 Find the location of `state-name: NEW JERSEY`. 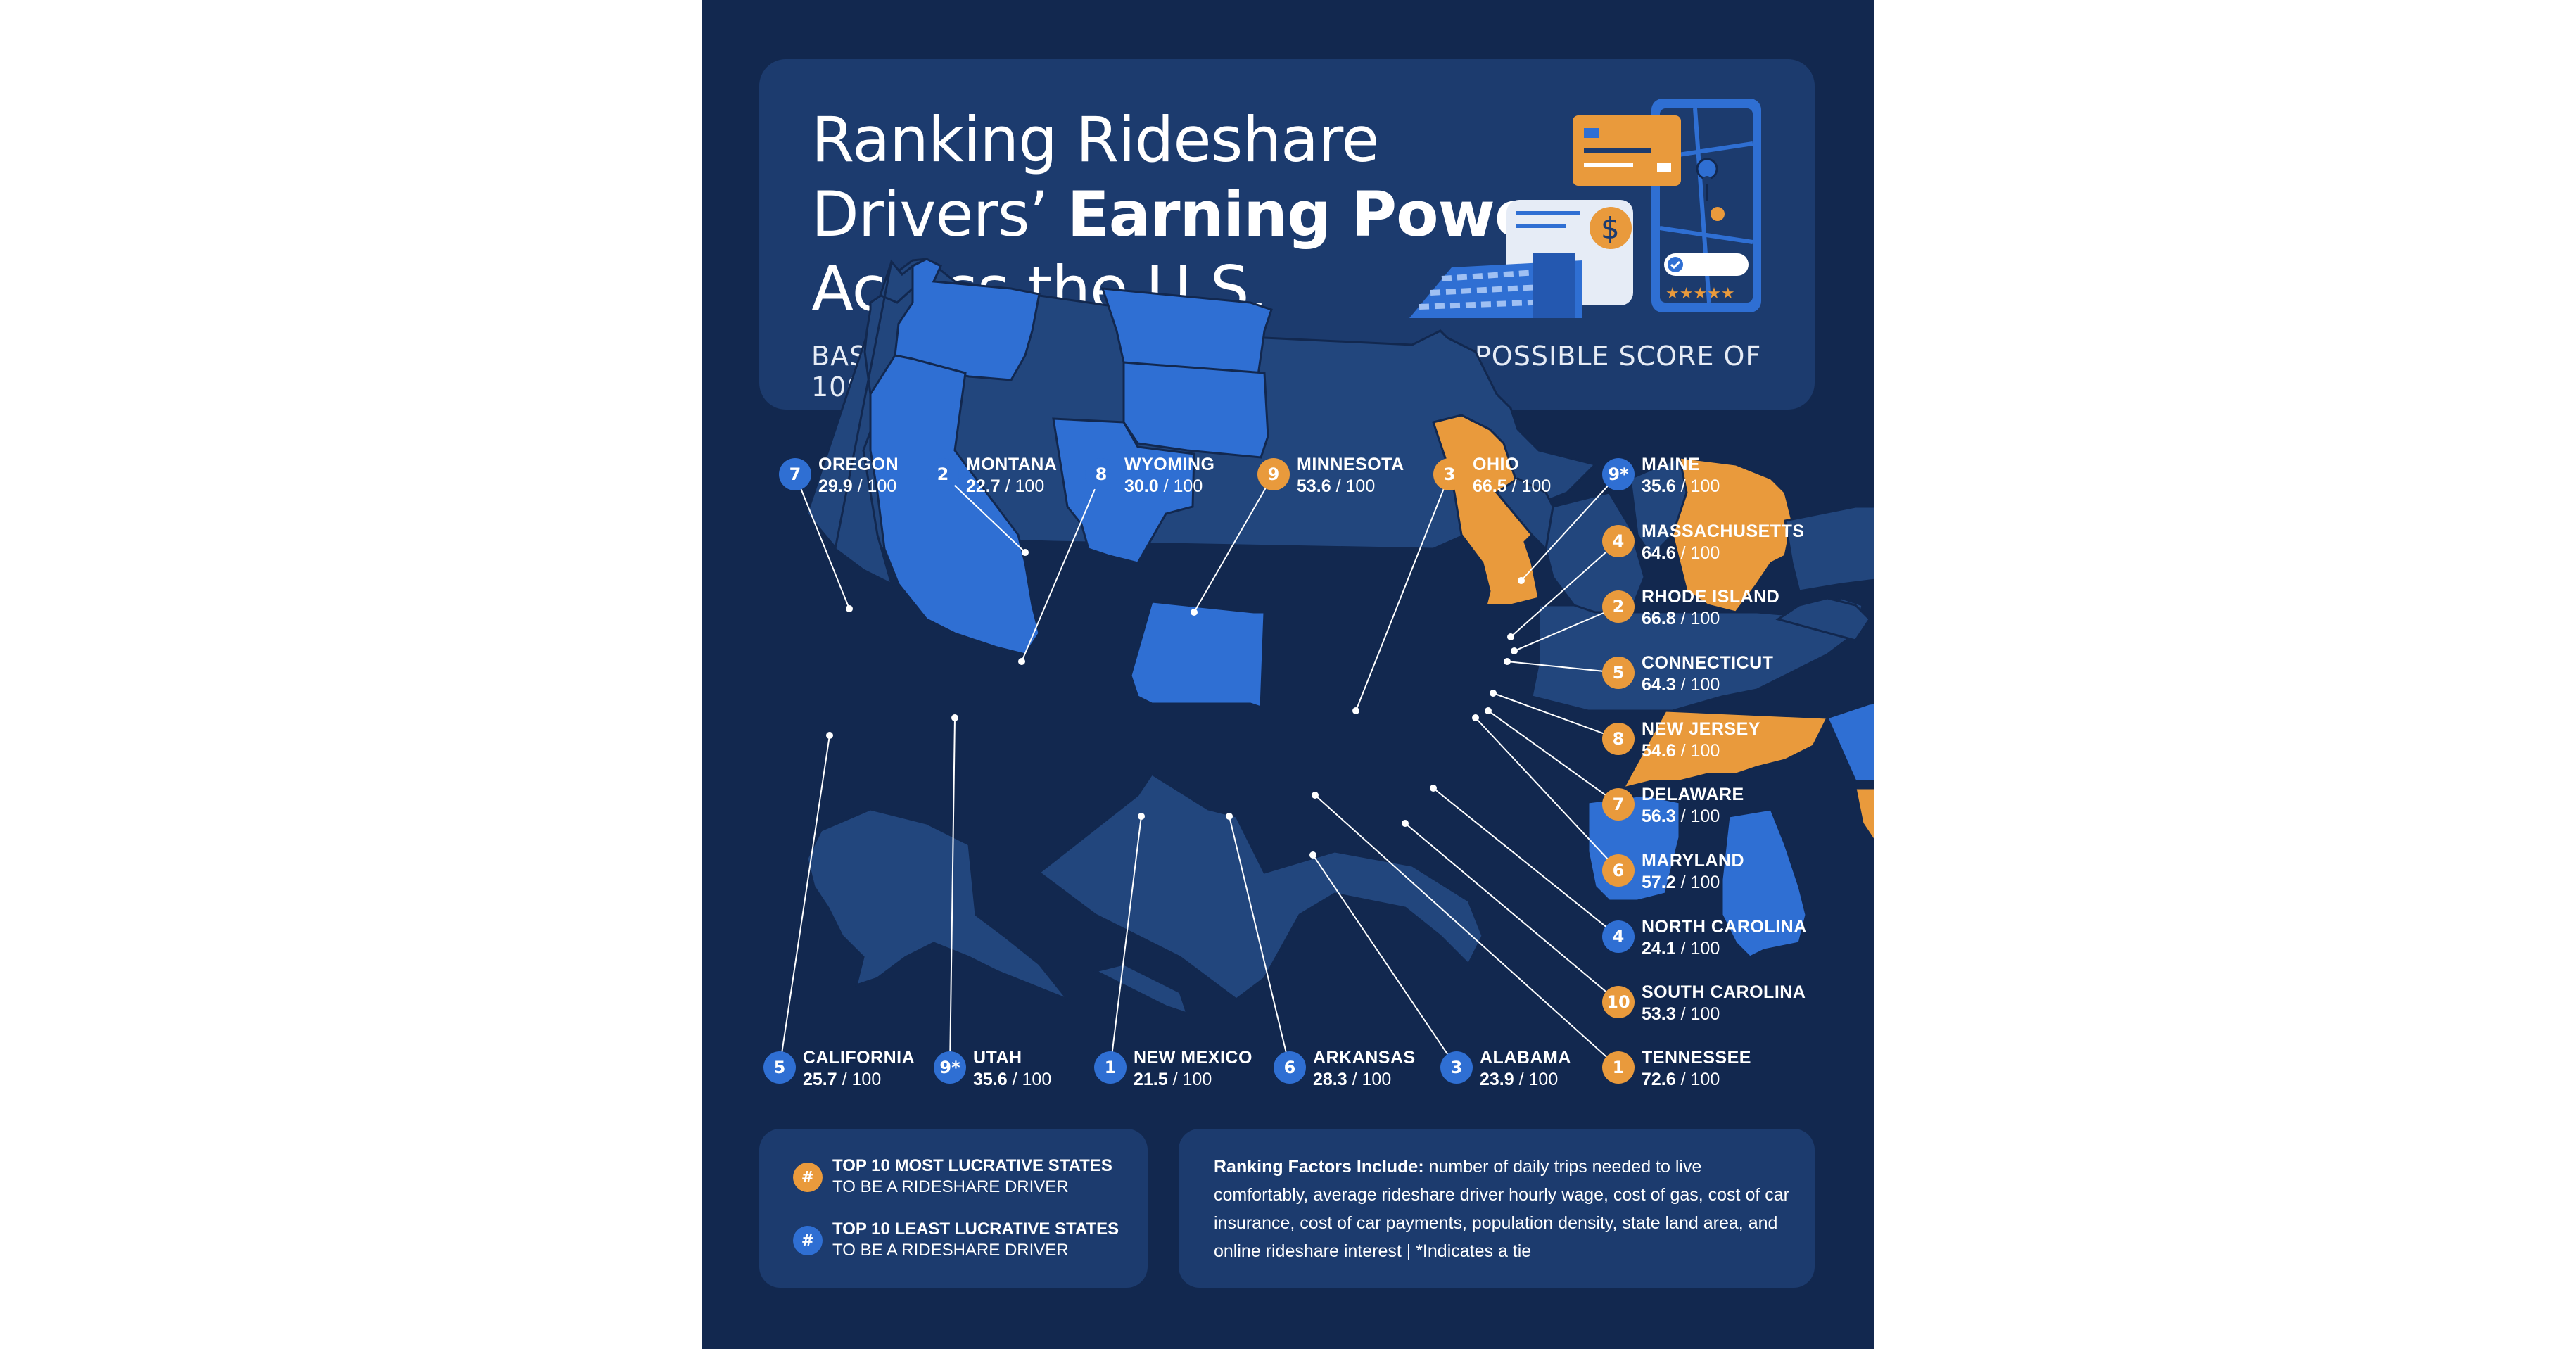

state-name: NEW JERSEY is located at coordinates (1701, 729).